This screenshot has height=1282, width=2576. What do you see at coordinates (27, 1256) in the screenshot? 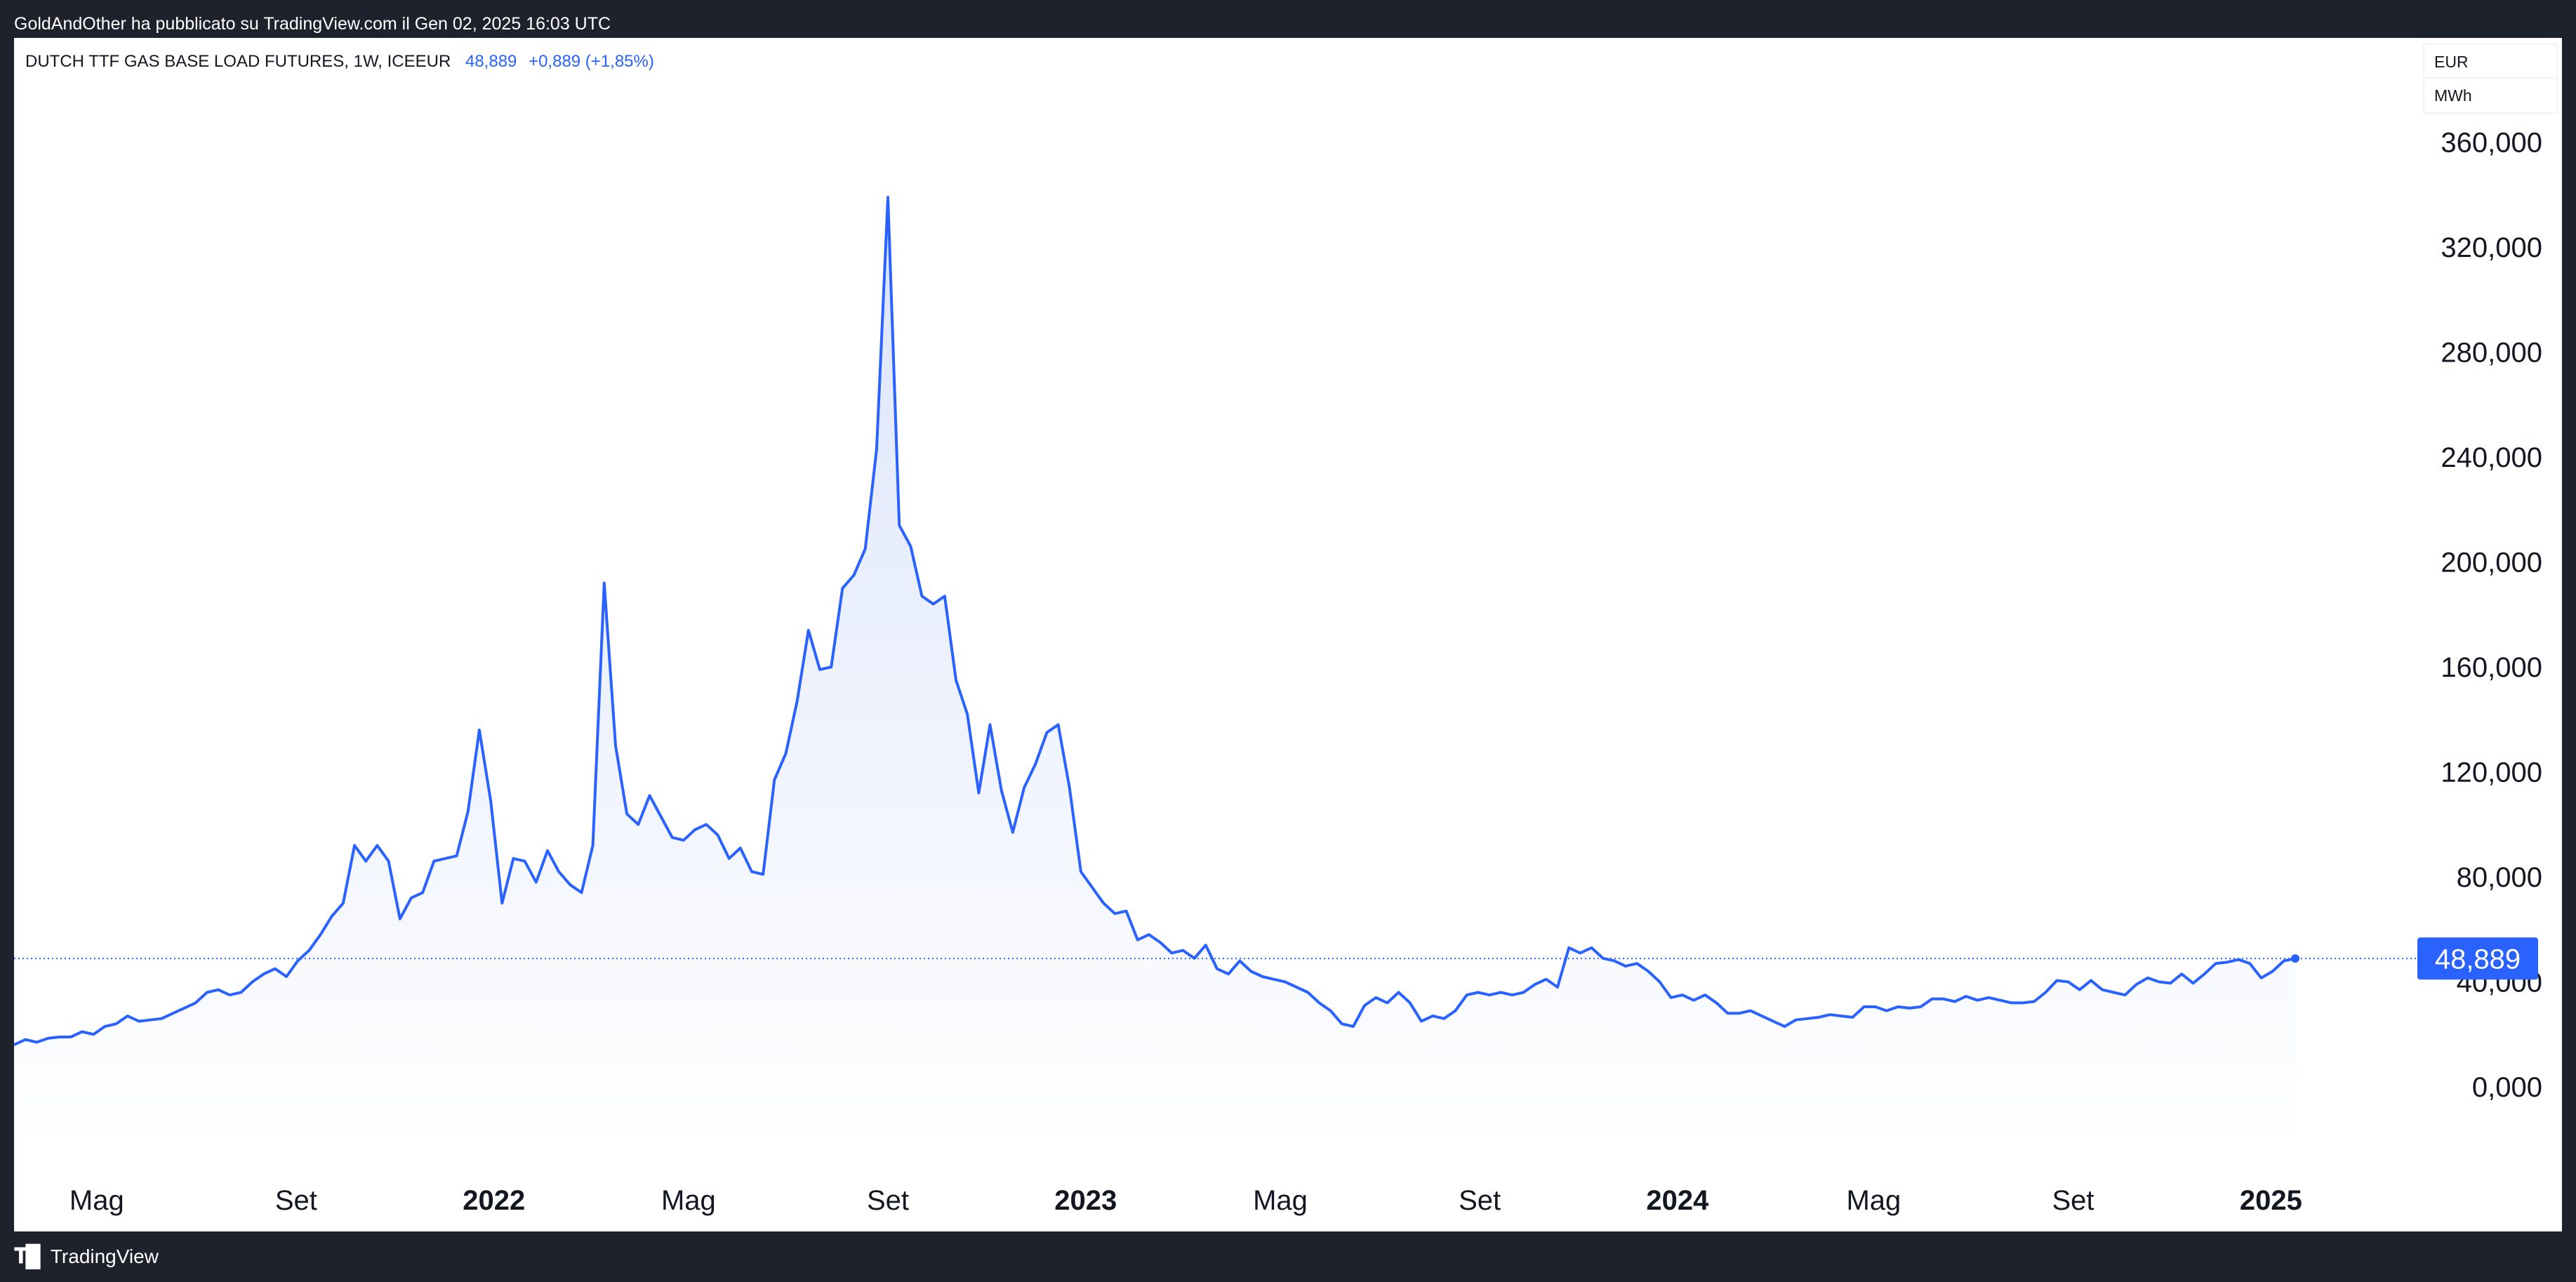
I see `tradingview-logo-icon: 𝐓█` at bounding box center [27, 1256].